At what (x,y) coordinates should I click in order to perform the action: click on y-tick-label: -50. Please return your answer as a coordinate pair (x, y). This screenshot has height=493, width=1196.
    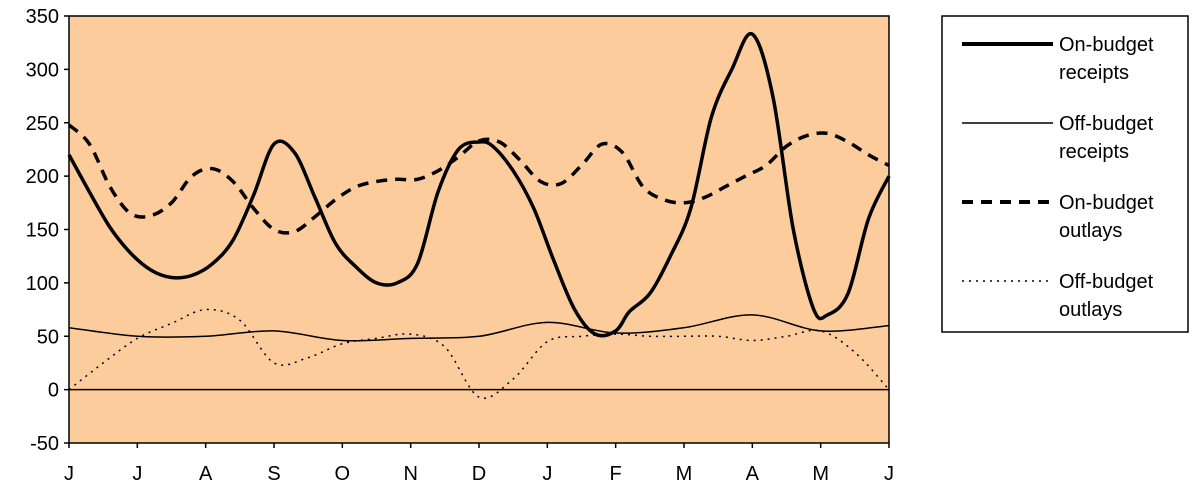
    Looking at the image, I should click on (44, 444).